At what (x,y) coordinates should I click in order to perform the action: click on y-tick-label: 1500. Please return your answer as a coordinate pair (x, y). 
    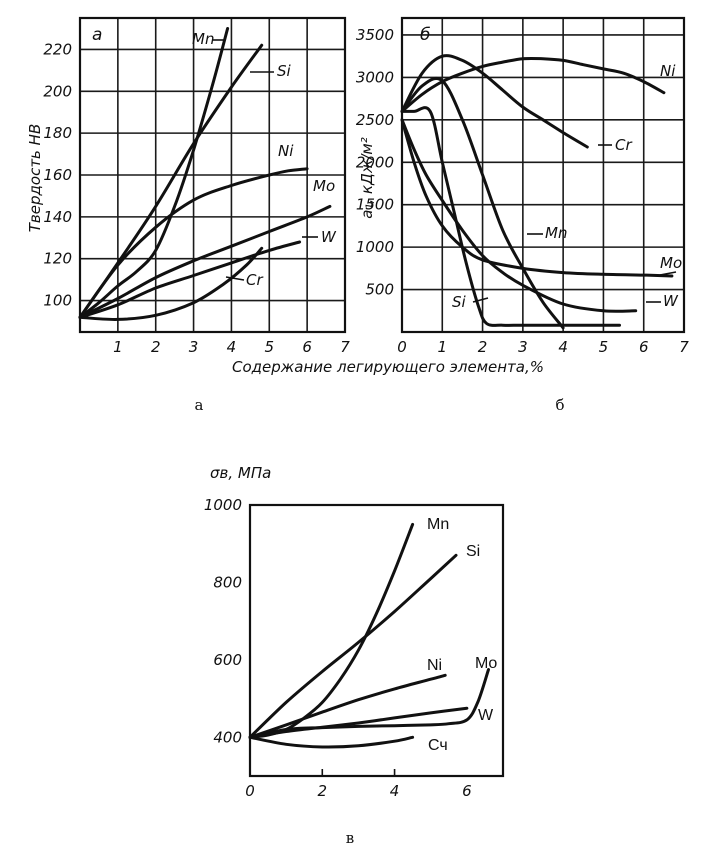
    Looking at the image, I should click on (375, 205).